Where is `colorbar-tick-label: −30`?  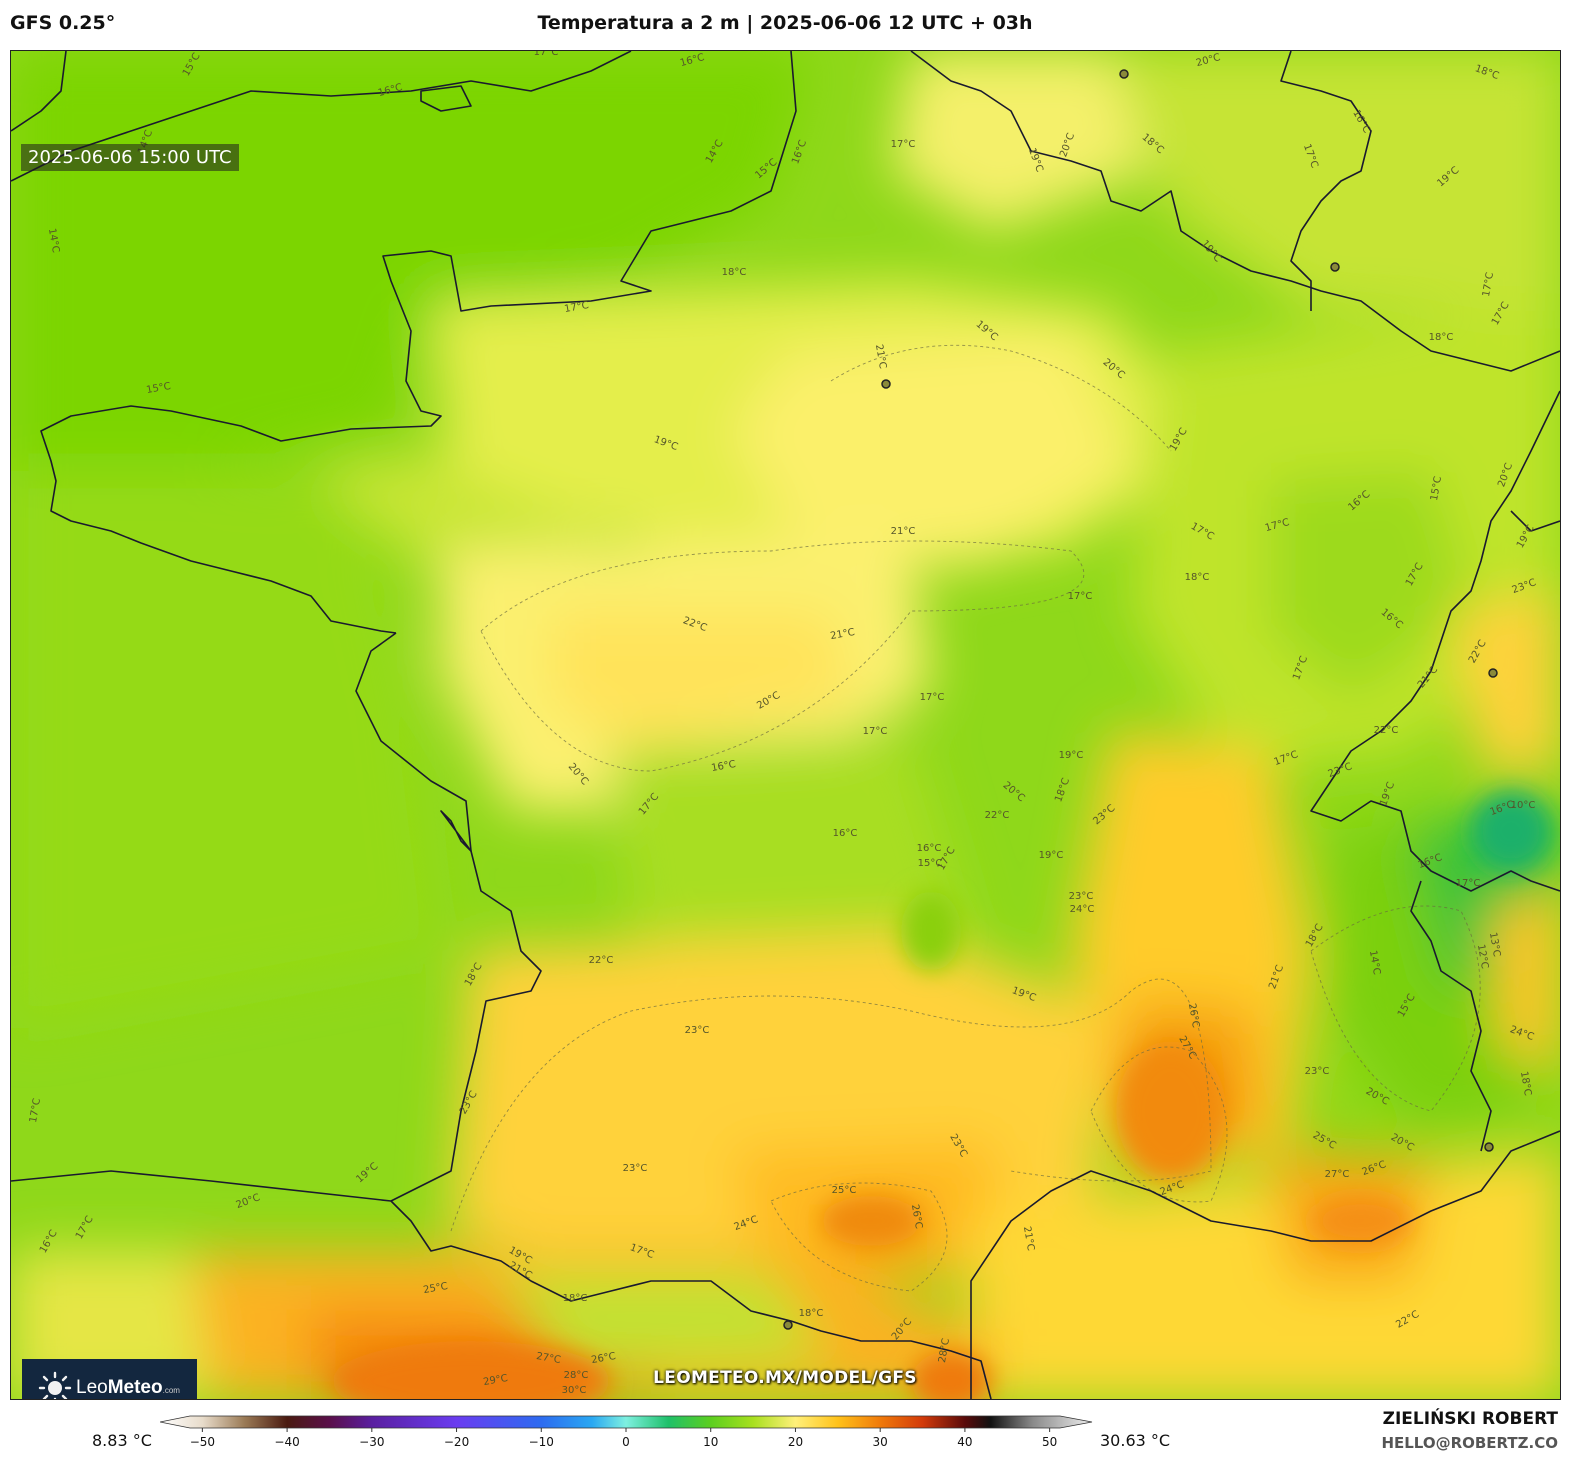
colorbar-tick-label: −30 is located at coordinates (371, 1442).